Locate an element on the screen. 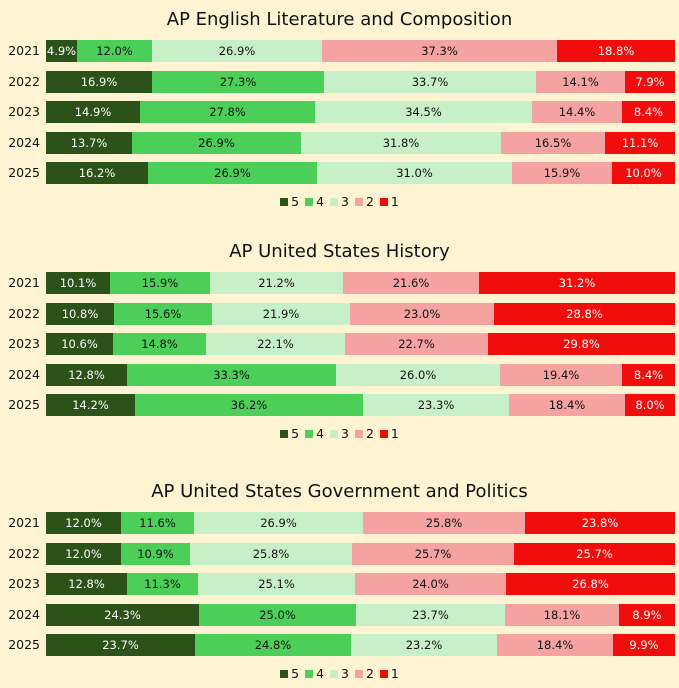  chart-title: AP United States History is located at coordinates (339, 251).